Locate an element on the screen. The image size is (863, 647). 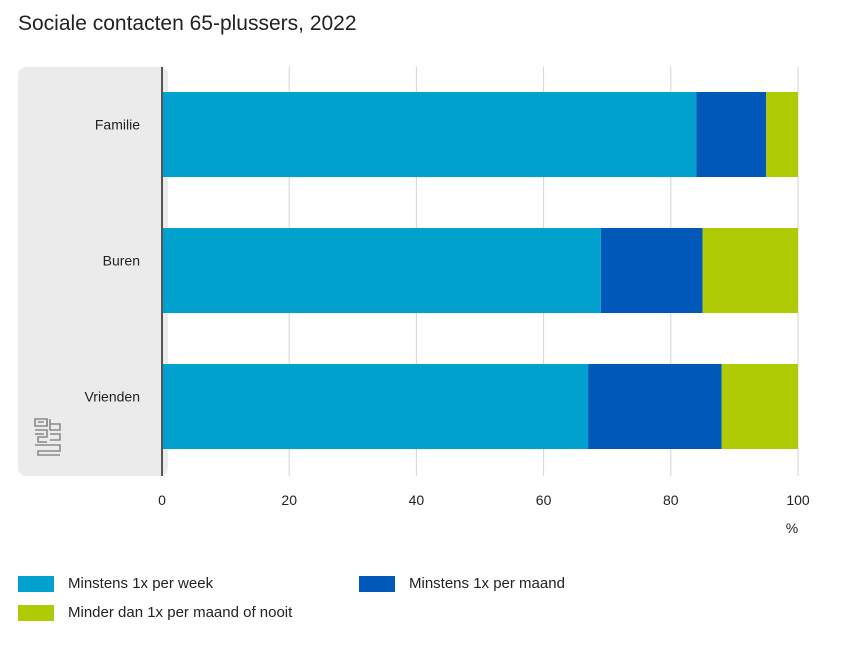
x-tick-label: 0 is located at coordinates (162, 500).